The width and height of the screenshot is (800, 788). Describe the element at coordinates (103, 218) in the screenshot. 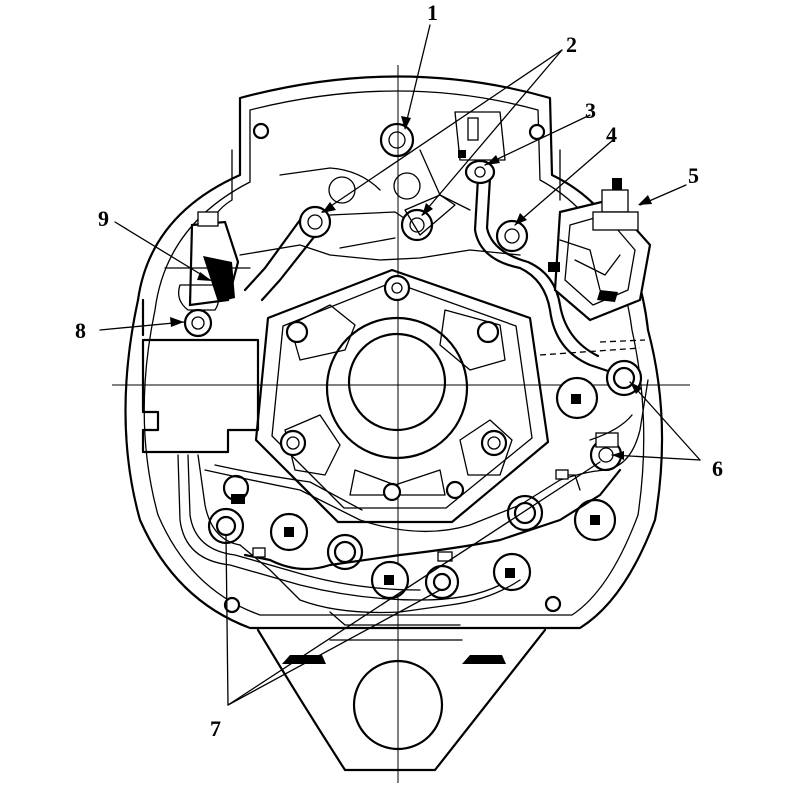

I see `callout-9: 9` at that location.